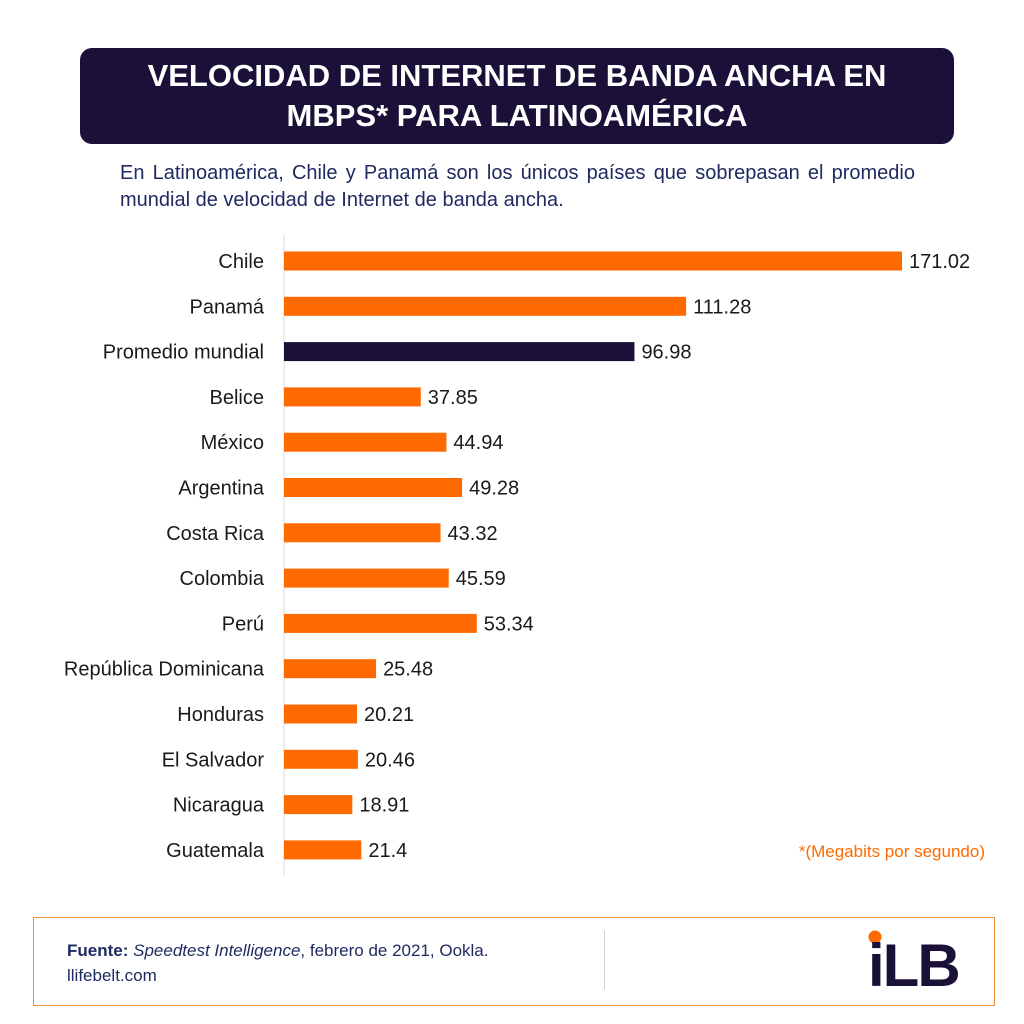 The image size is (1024, 1024). Describe the element at coordinates (473, 534) in the screenshot. I see `value-label: 43.32` at that location.